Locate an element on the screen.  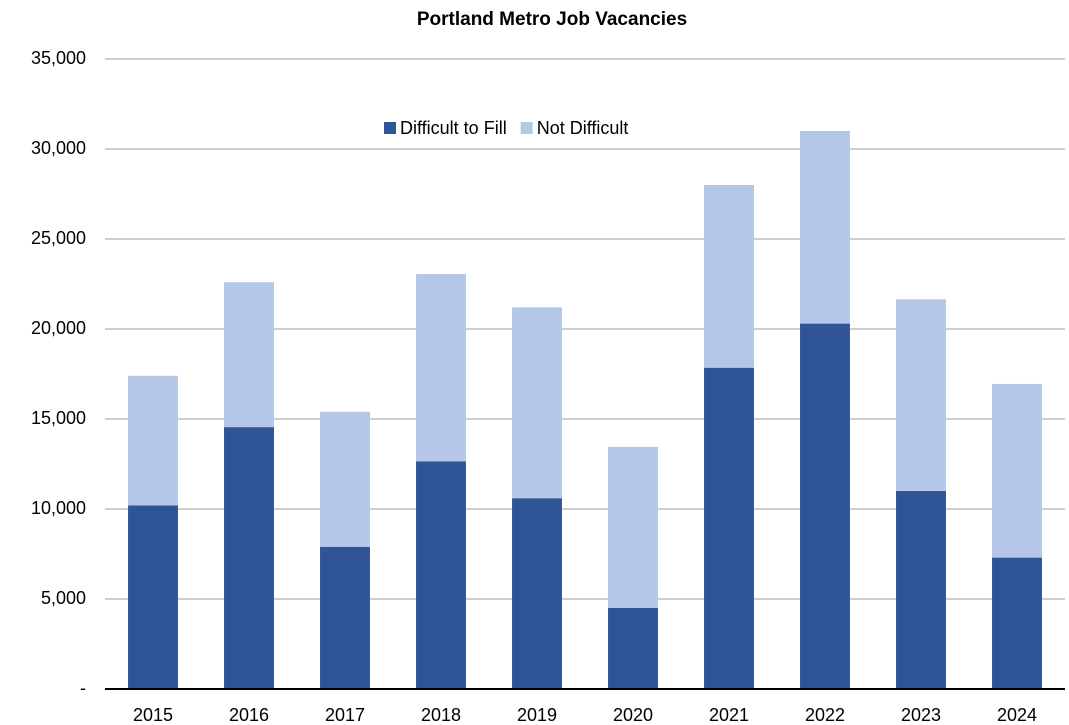
x-tick-label: 2017 is located at coordinates (345, 715).